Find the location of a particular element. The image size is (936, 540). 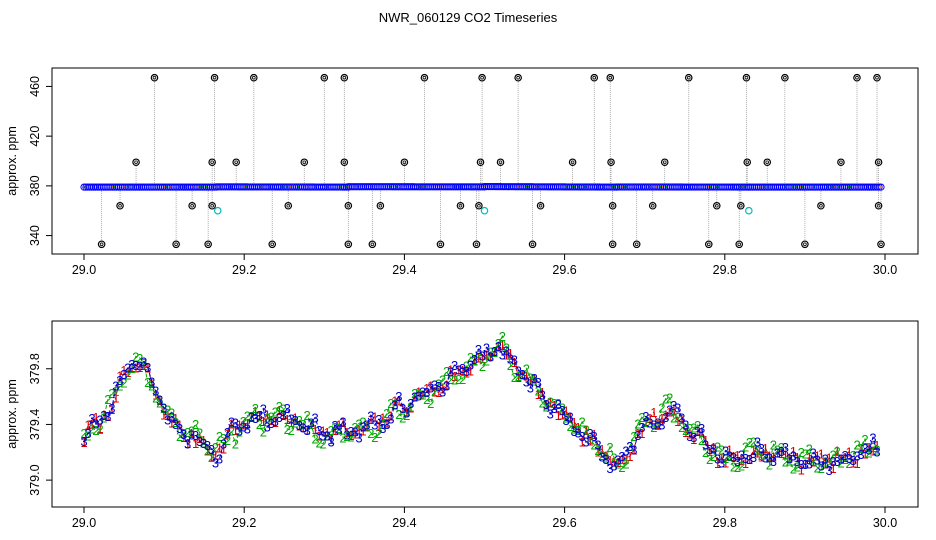

panel2-x-tick-label: 29.6 is located at coordinates (564, 523).